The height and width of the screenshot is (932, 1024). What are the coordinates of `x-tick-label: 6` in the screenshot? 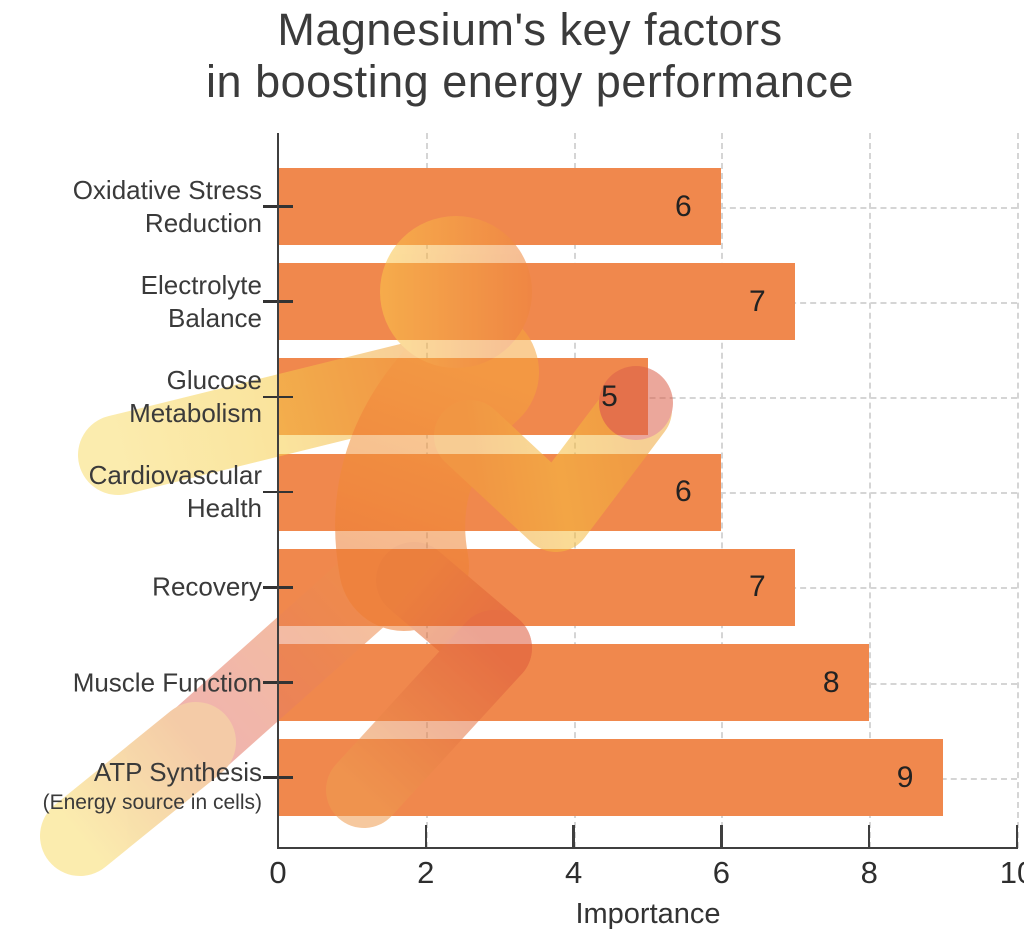 It's located at (721, 872).